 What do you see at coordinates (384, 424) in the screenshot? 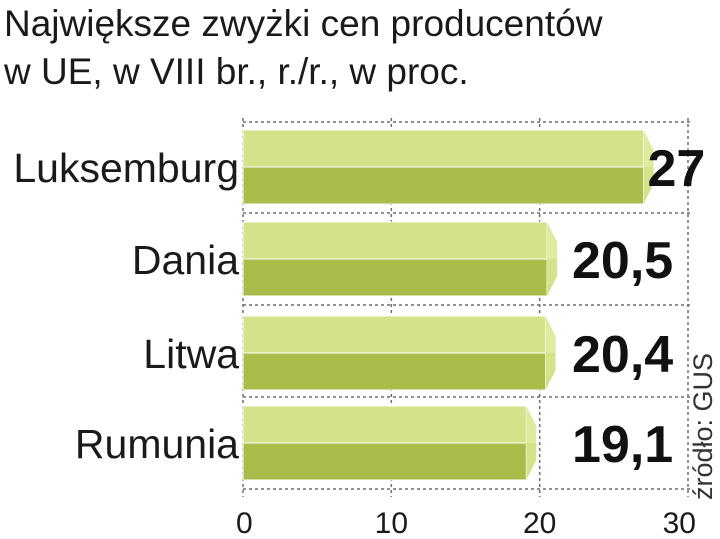
I see `bar-3-top` at bounding box center [384, 424].